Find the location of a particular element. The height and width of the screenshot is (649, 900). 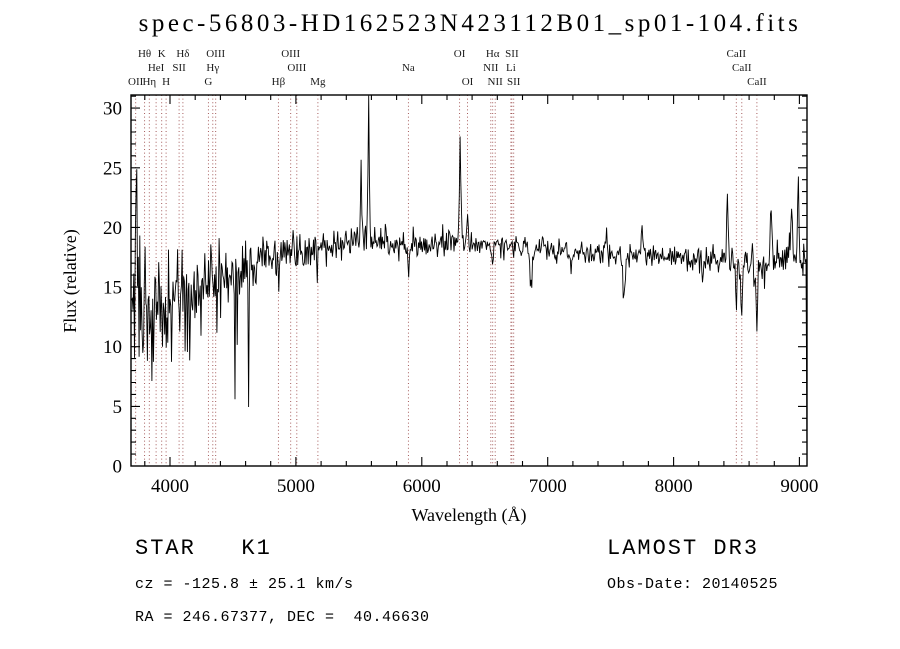

spectral-line-label: Hγ is located at coordinates (212, 68).